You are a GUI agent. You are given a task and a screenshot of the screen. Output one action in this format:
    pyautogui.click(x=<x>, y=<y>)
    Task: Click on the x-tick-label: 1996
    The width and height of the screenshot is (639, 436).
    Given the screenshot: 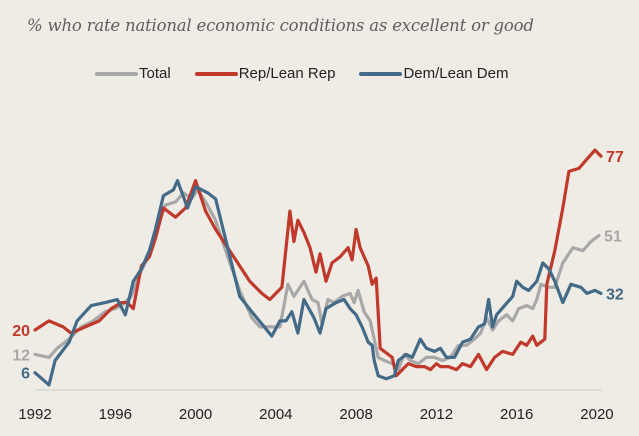 What is the action you would take?
    pyautogui.click(x=115, y=414)
    